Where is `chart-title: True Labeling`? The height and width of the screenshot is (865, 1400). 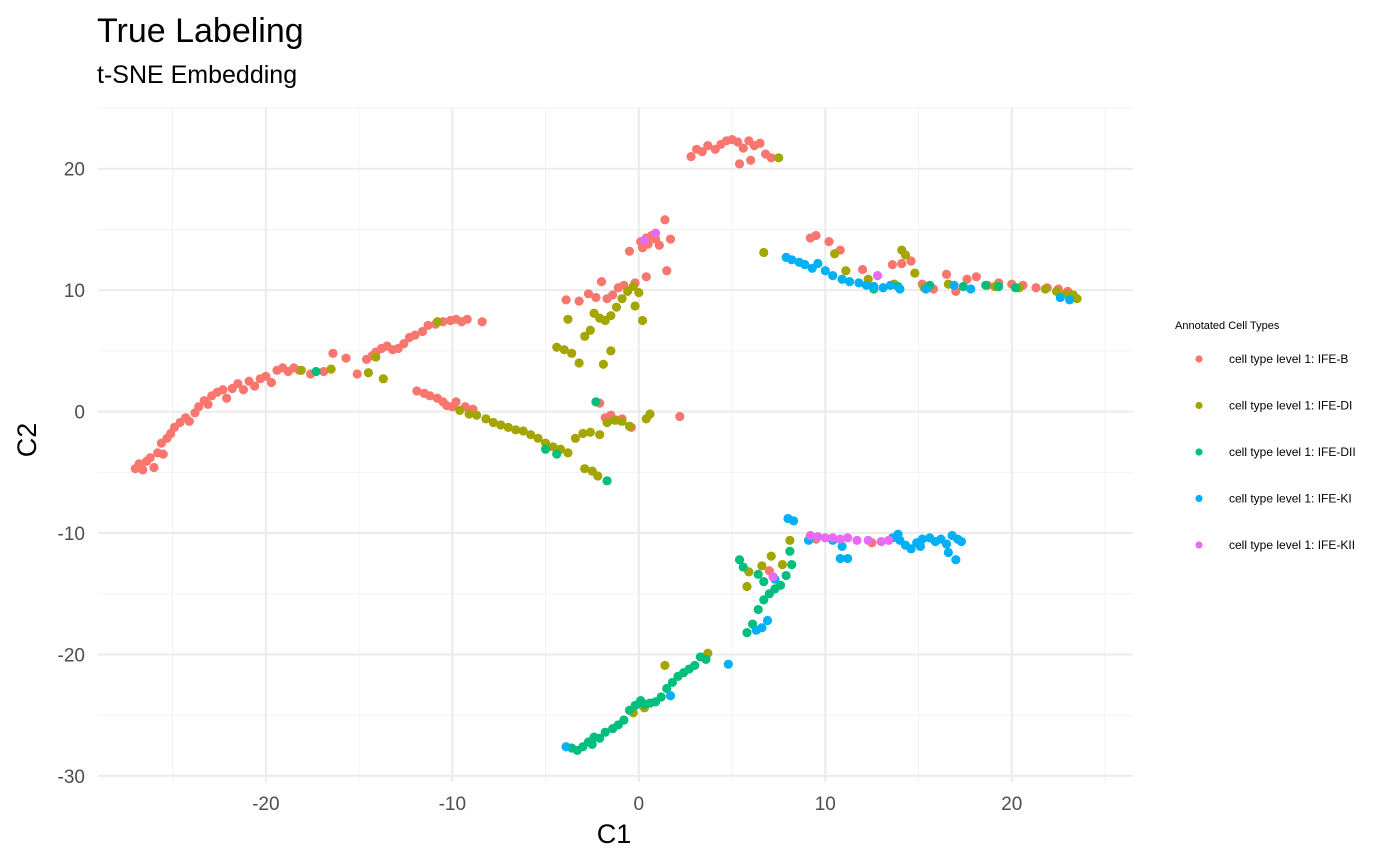 chart-title: True Labeling is located at coordinates (200, 31).